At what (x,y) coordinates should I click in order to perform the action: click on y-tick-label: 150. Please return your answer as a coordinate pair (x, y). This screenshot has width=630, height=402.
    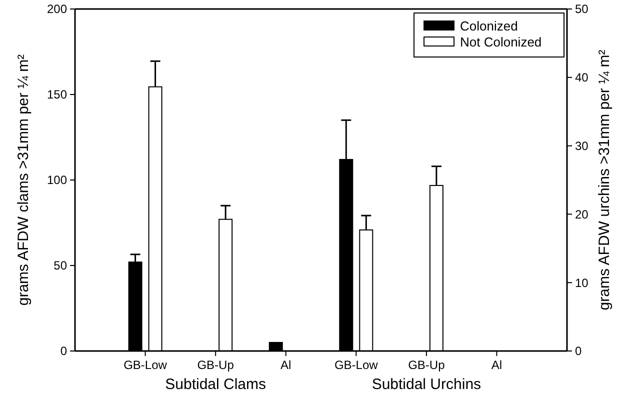
    Looking at the image, I should click on (57, 95).